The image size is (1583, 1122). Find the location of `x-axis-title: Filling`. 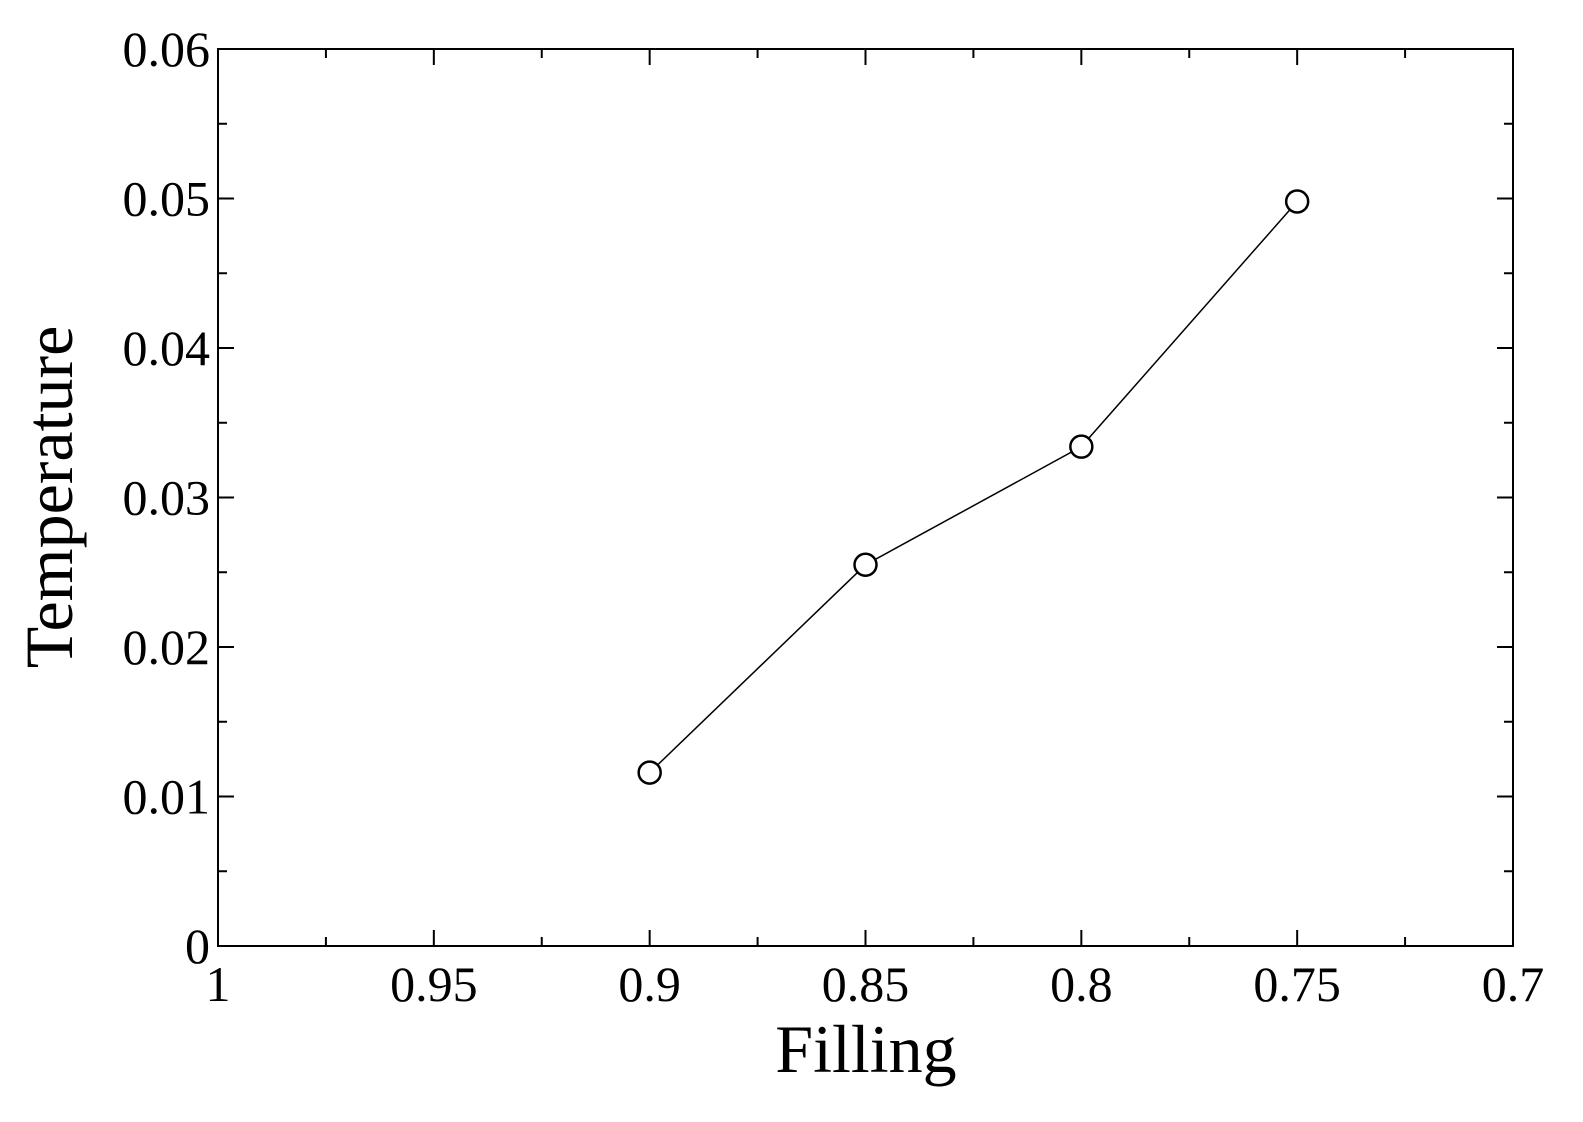

x-axis-title: Filling is located at coordinates (865, 1049).